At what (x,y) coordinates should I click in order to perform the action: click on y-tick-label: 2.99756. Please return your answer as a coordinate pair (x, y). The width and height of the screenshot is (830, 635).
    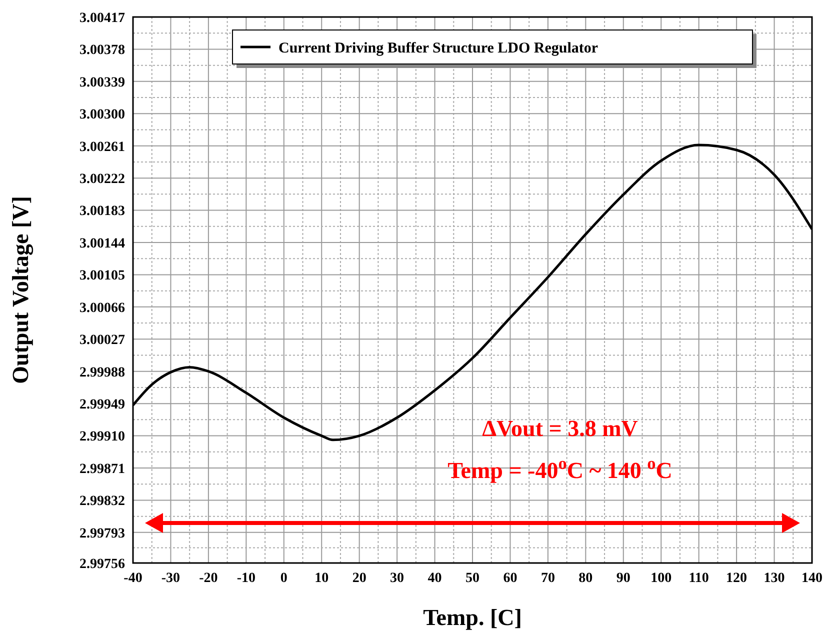
    Looking at the image, I should click on (102, 564).